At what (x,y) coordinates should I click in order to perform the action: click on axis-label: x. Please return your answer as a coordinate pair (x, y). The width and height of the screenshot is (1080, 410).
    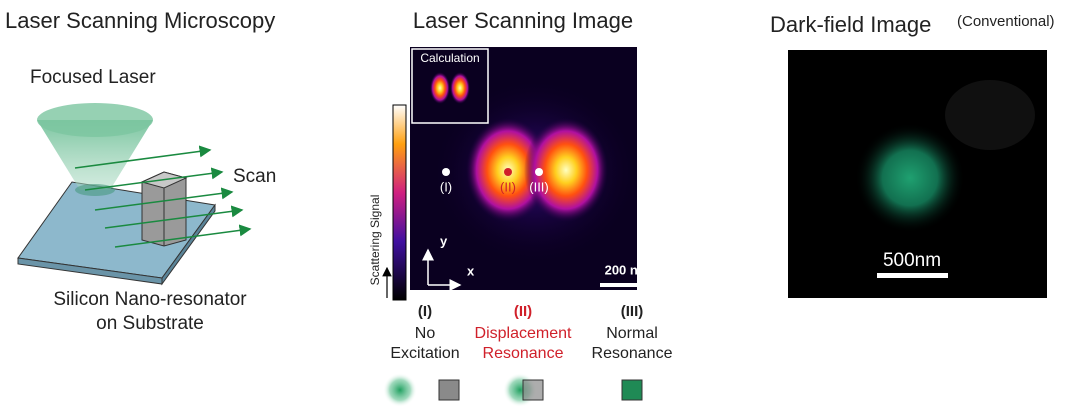
    Looking at the image, I should click on (471, 270).